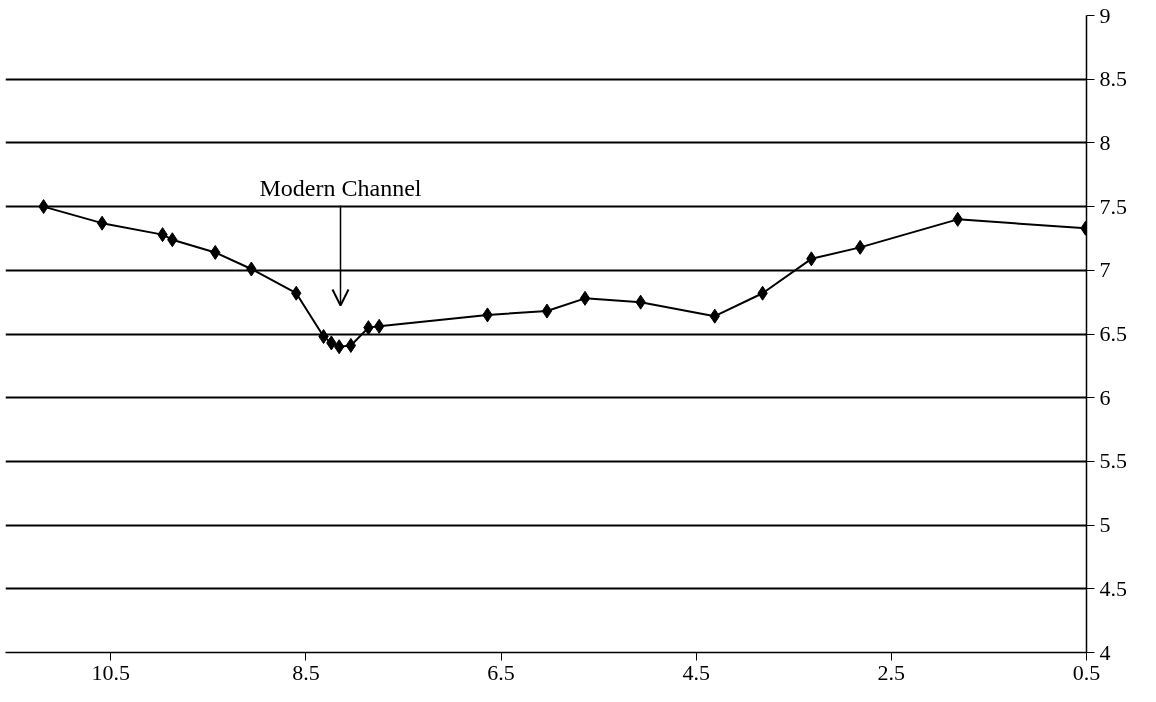  Describe the element at coordinates (1113, 333) in the screenshot. I see `y-tick-label: 6.5` at that location.